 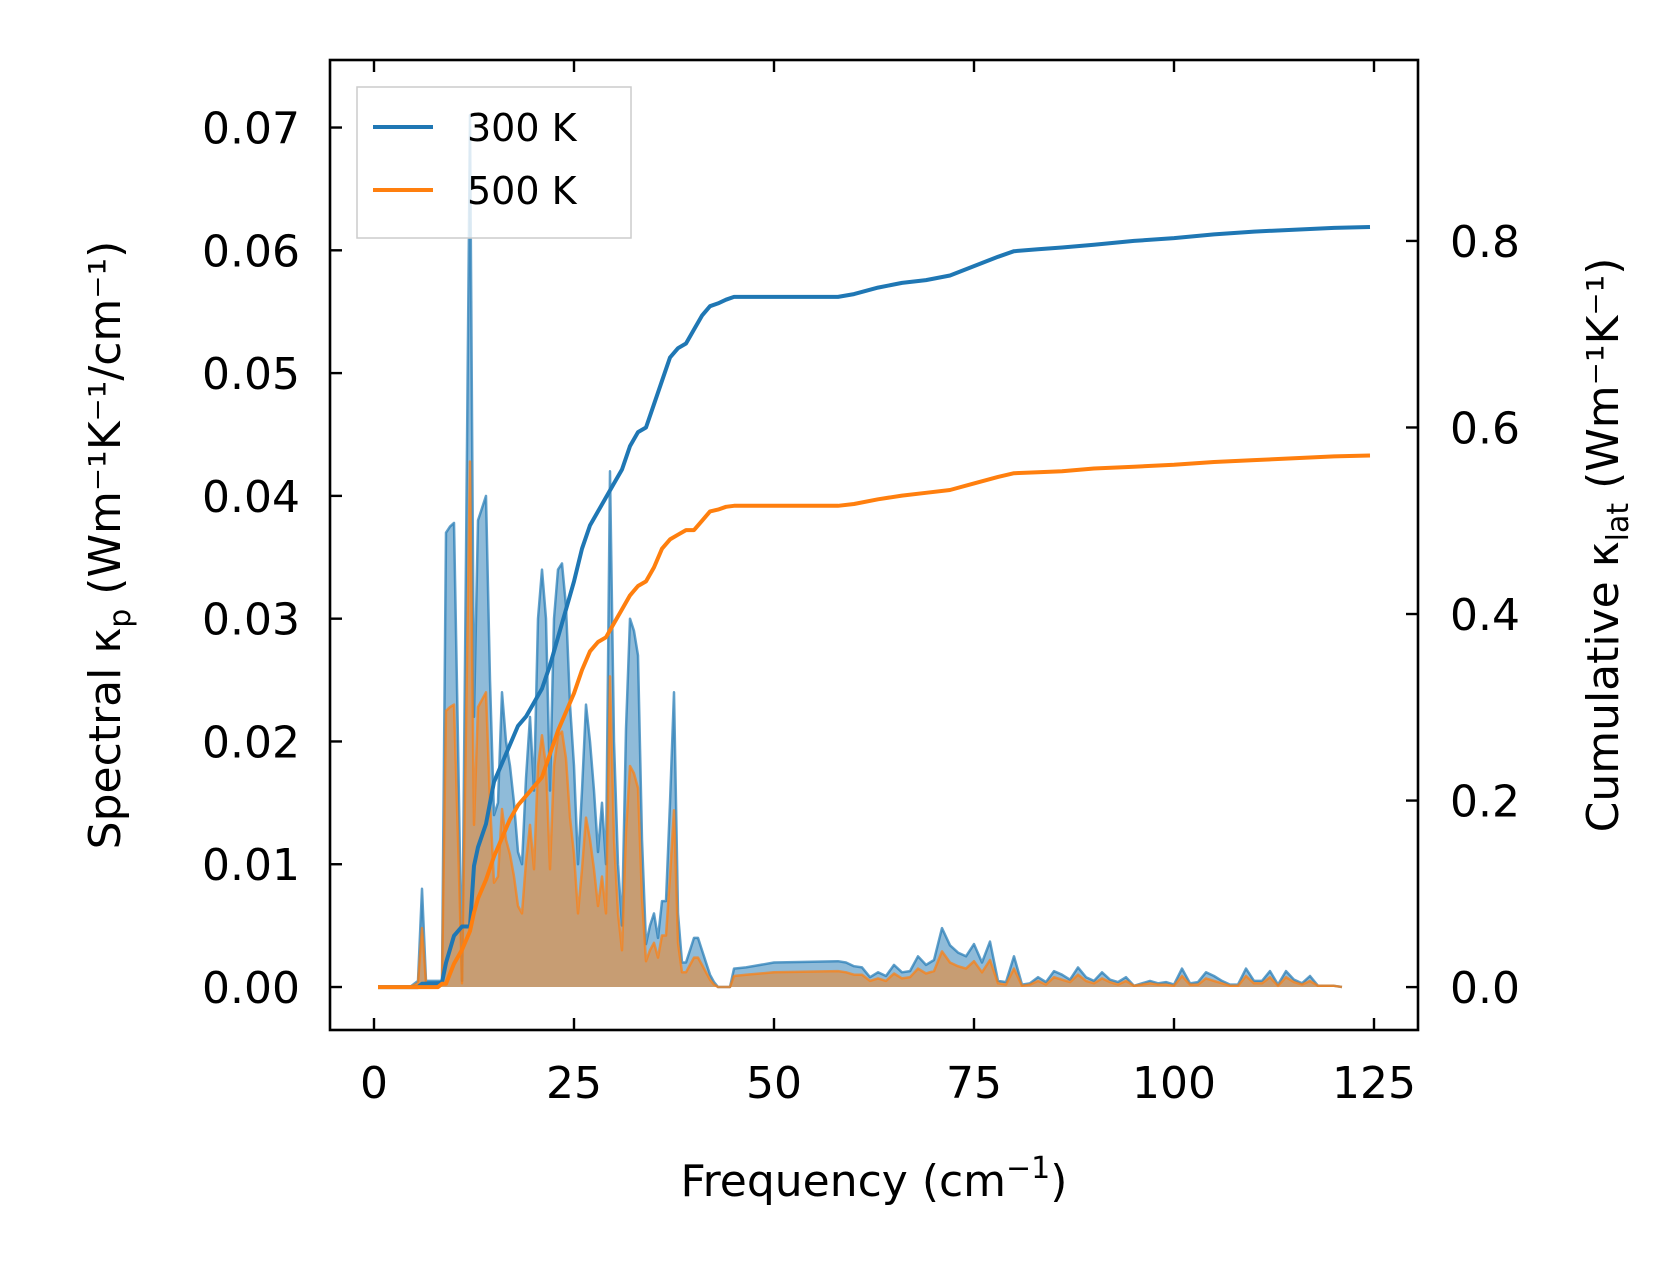 I want to click on y-right-tick-label: 0.8, so click(x=1485, y=242).